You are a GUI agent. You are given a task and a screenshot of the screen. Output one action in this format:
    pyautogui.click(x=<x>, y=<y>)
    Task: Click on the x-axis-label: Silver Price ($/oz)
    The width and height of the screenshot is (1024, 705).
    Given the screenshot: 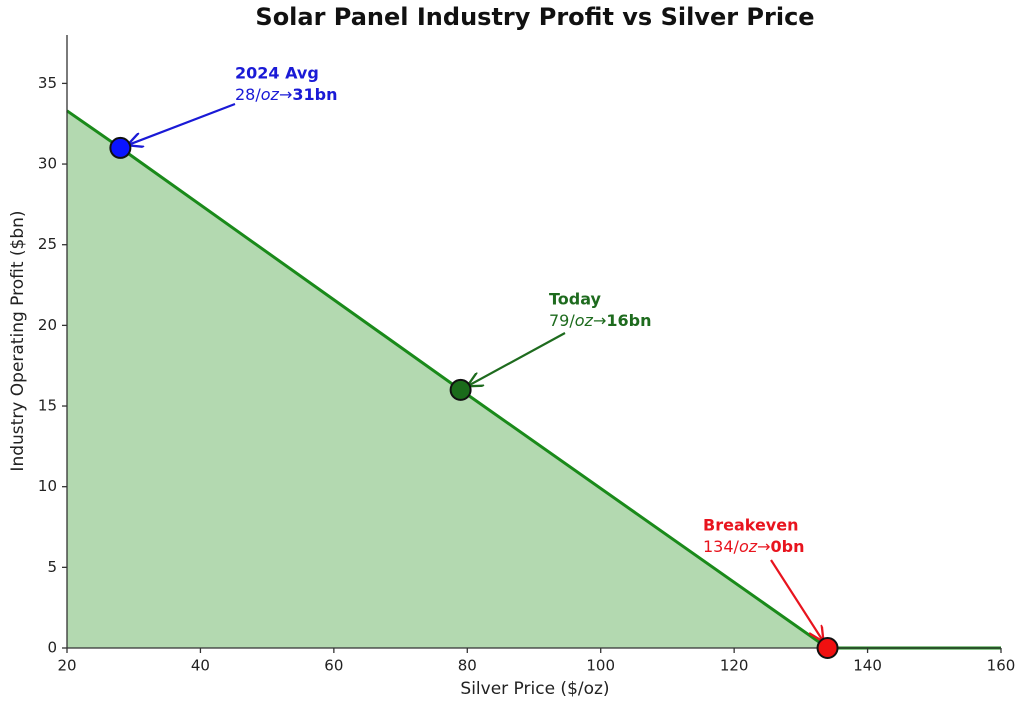 What is the action you would take?
    pyautogui.click(x=534, y=689)
    